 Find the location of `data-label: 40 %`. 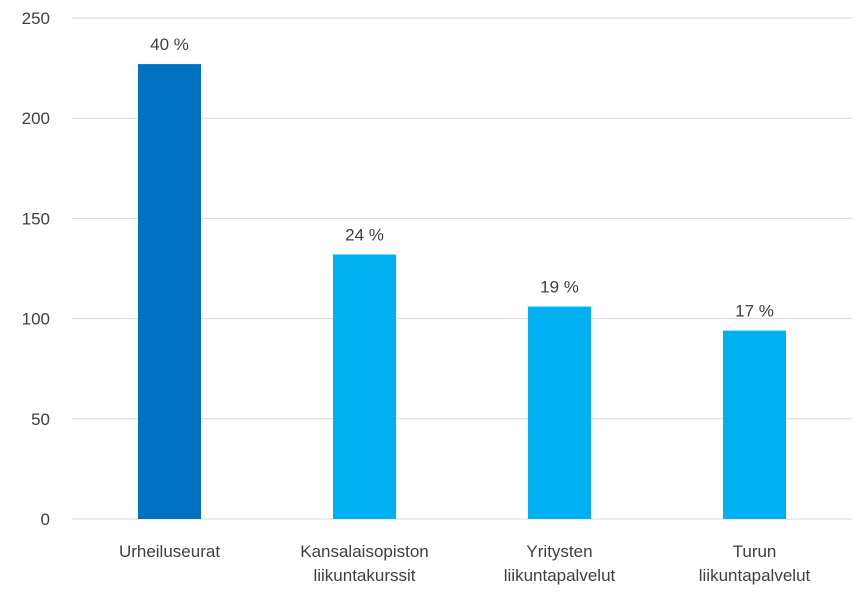

data-label: 40 % is located at coordinates (169, 44).